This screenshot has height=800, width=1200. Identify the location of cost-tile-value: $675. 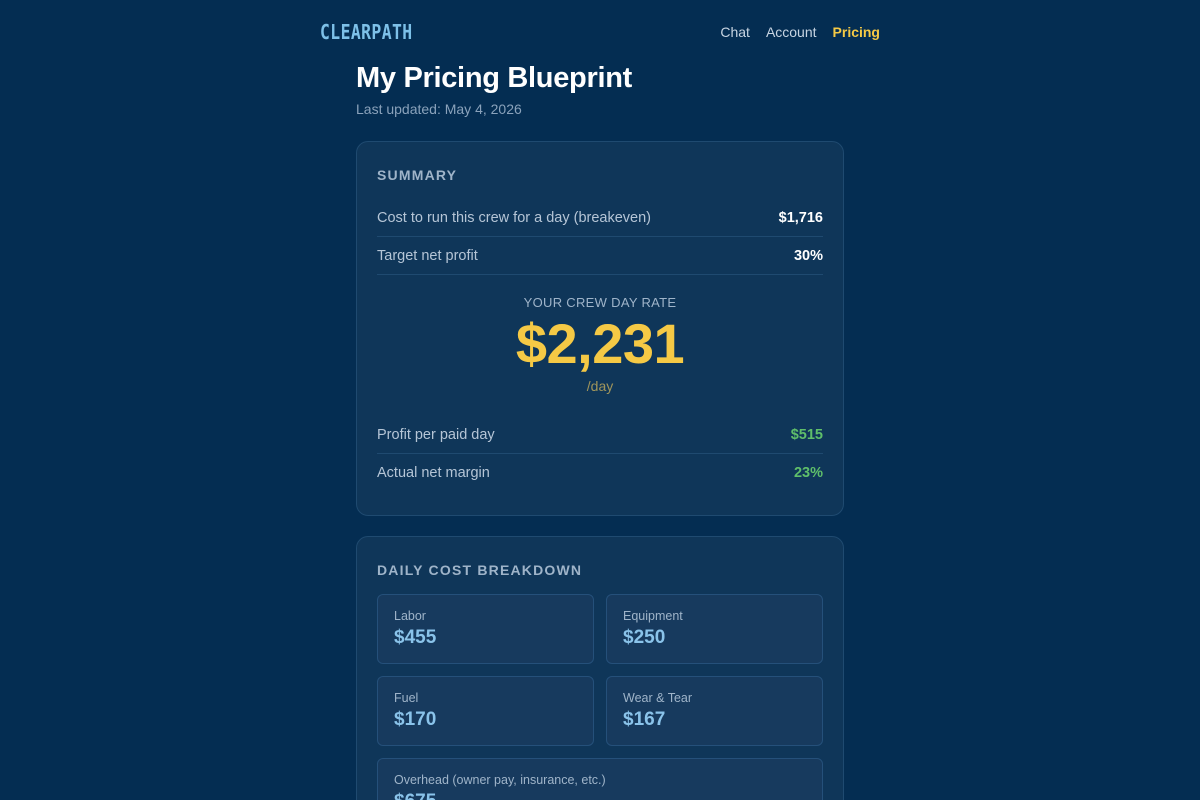
(600, 795).